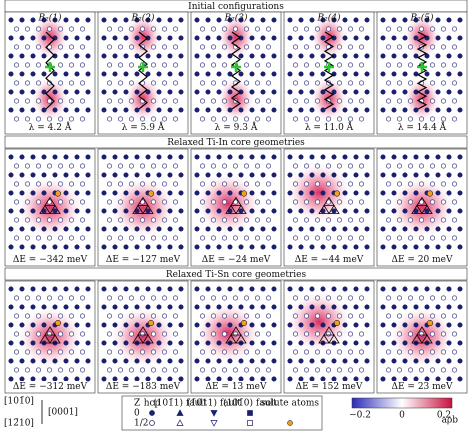  I want to click on legend-column: (1̄011) fault, so click(214, 403).